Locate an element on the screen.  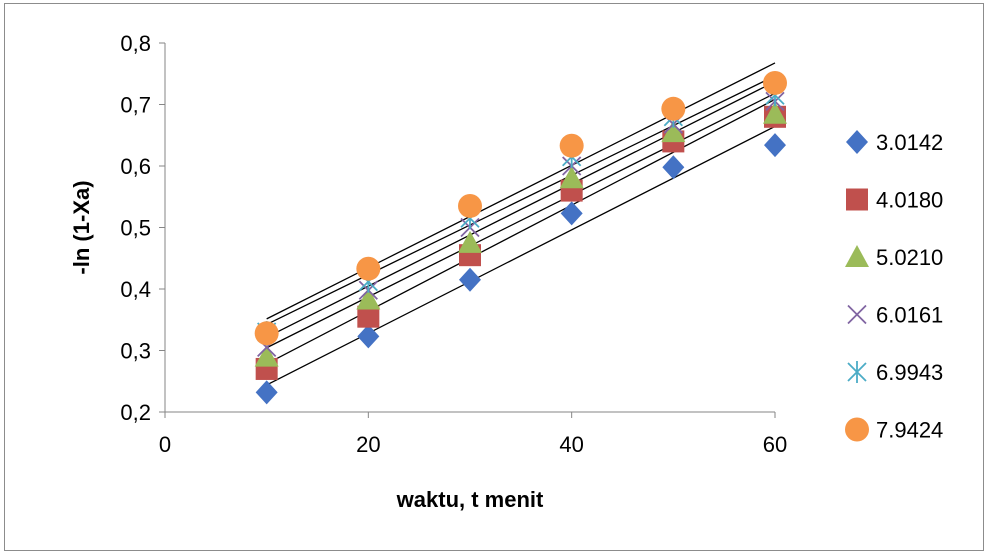
legend-label: 5.0210 is located at coordinates (909, 257).